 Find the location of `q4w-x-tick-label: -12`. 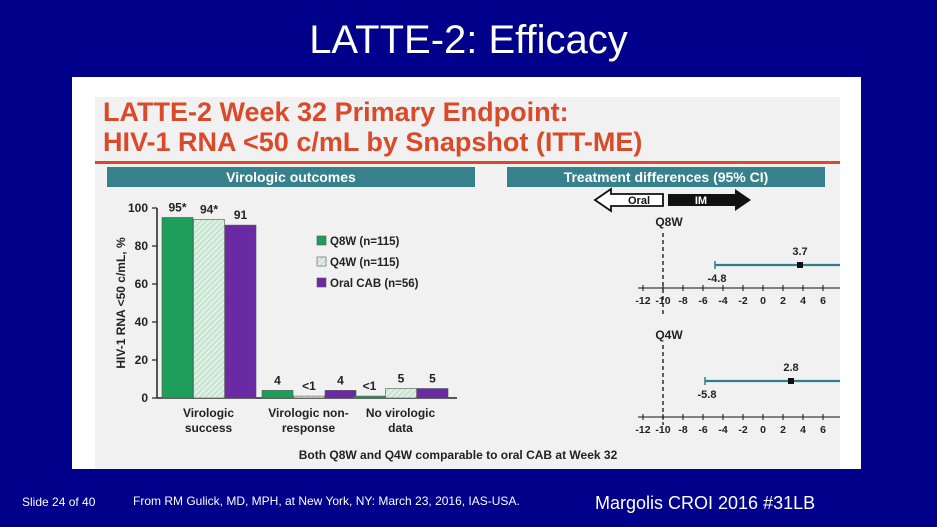

q4w-x-tick-label: -12 is located at coordinates (642, 430).